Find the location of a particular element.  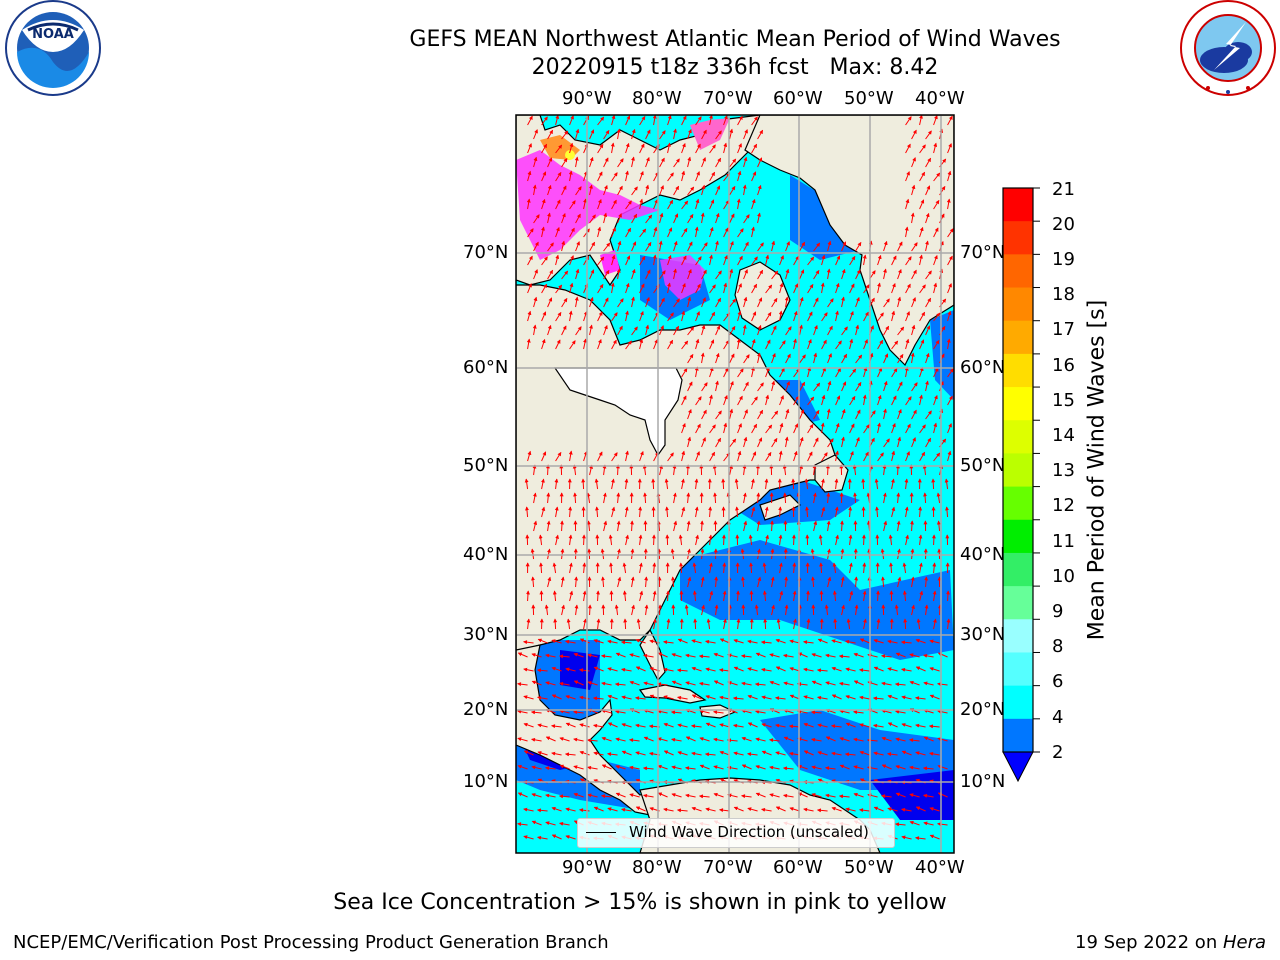

map-legend: Wind Wave Direction (unscaled) is located at coordinates (736, 833).